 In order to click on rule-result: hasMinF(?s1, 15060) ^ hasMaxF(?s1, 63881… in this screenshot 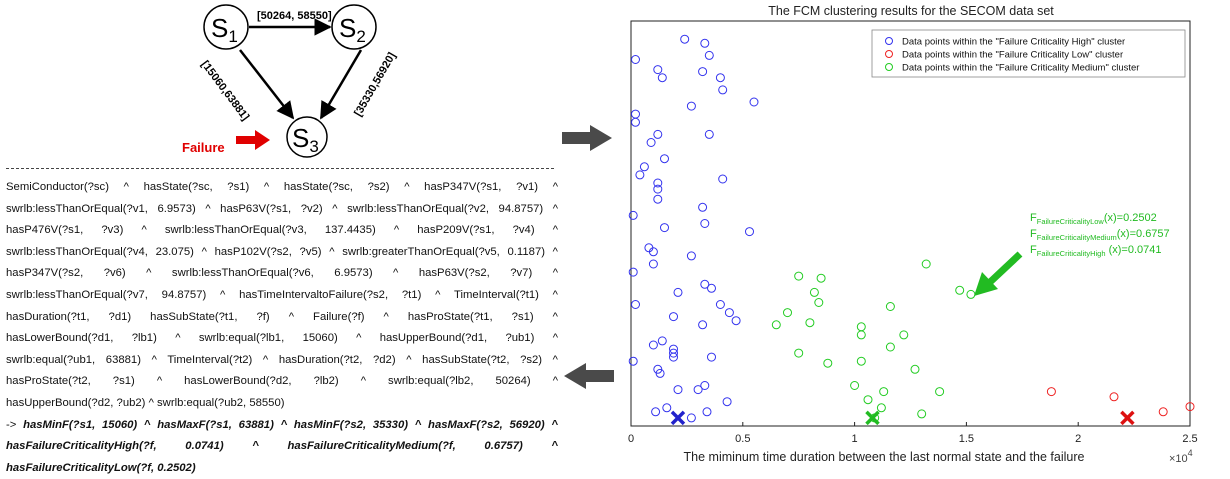, I will do `click(290, 424)`.